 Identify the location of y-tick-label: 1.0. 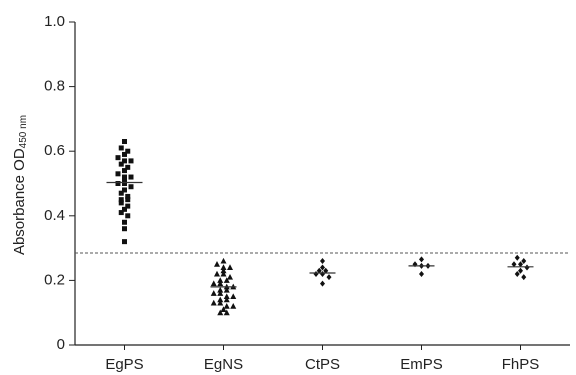
(54, 21).